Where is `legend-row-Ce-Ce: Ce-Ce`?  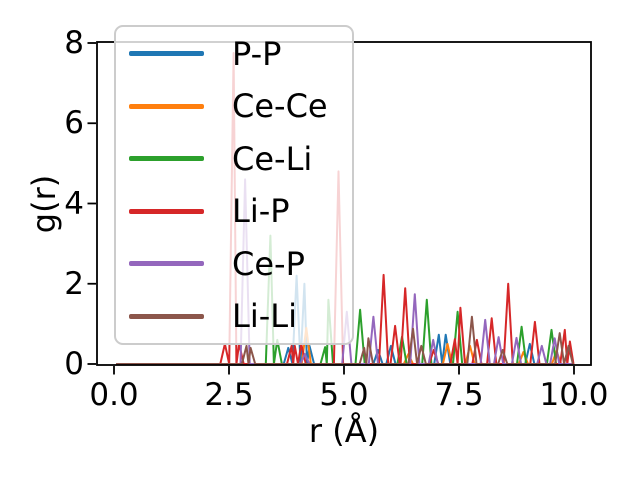 legend-row-Ce-Ce: Ce-Ce is located at coordinates (234, 106).